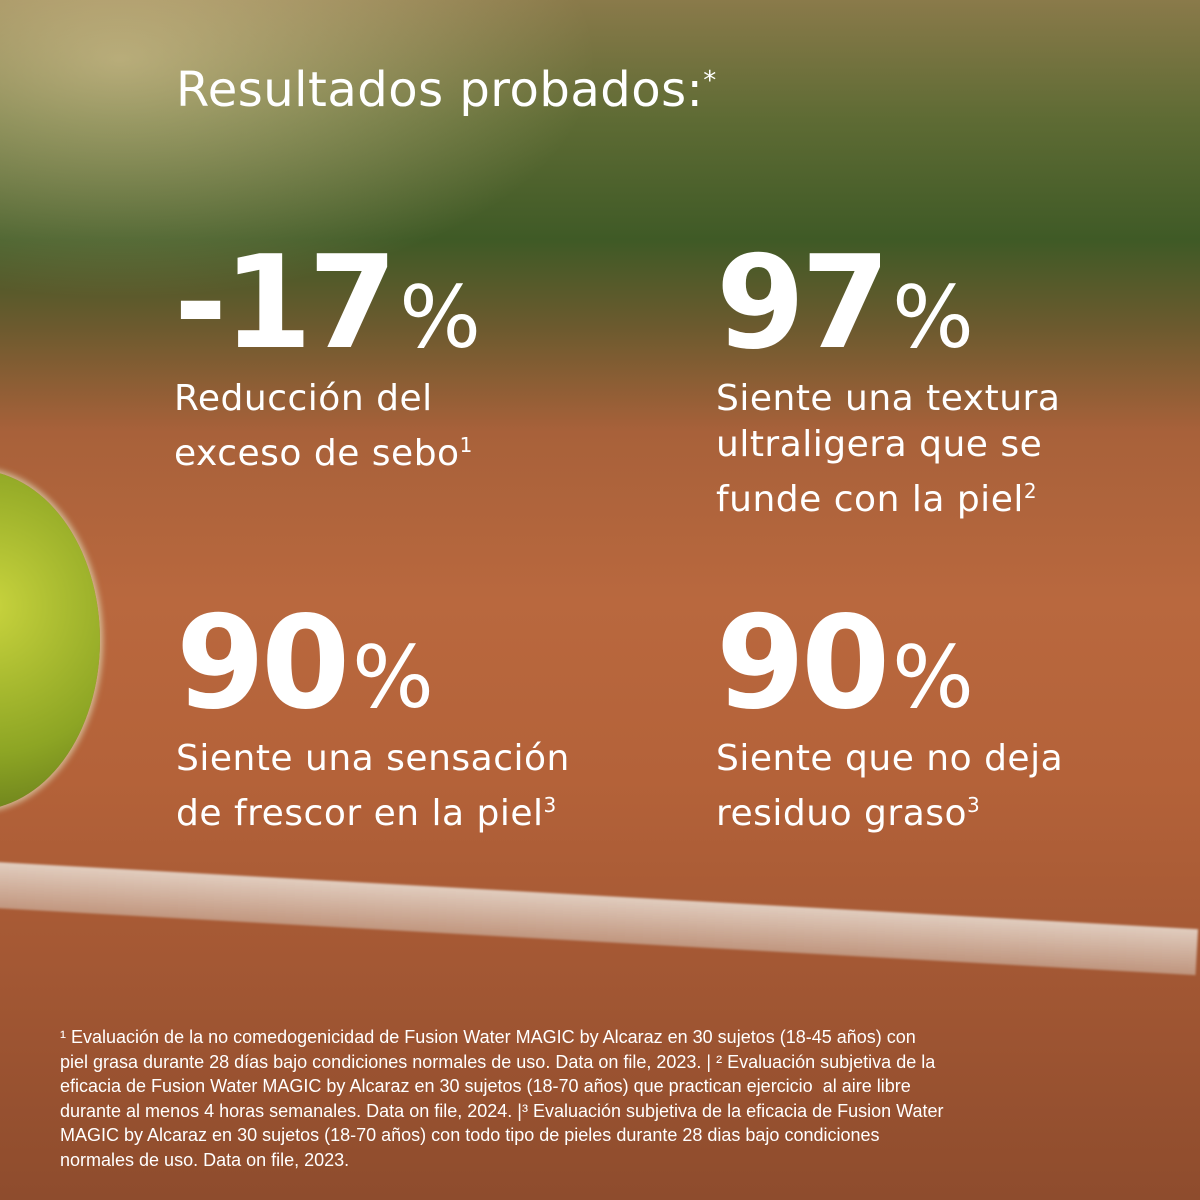 The width and height of the screenshot is (1200, 1200). I want to click on footnote-ref: 2, so click(1030, 491).